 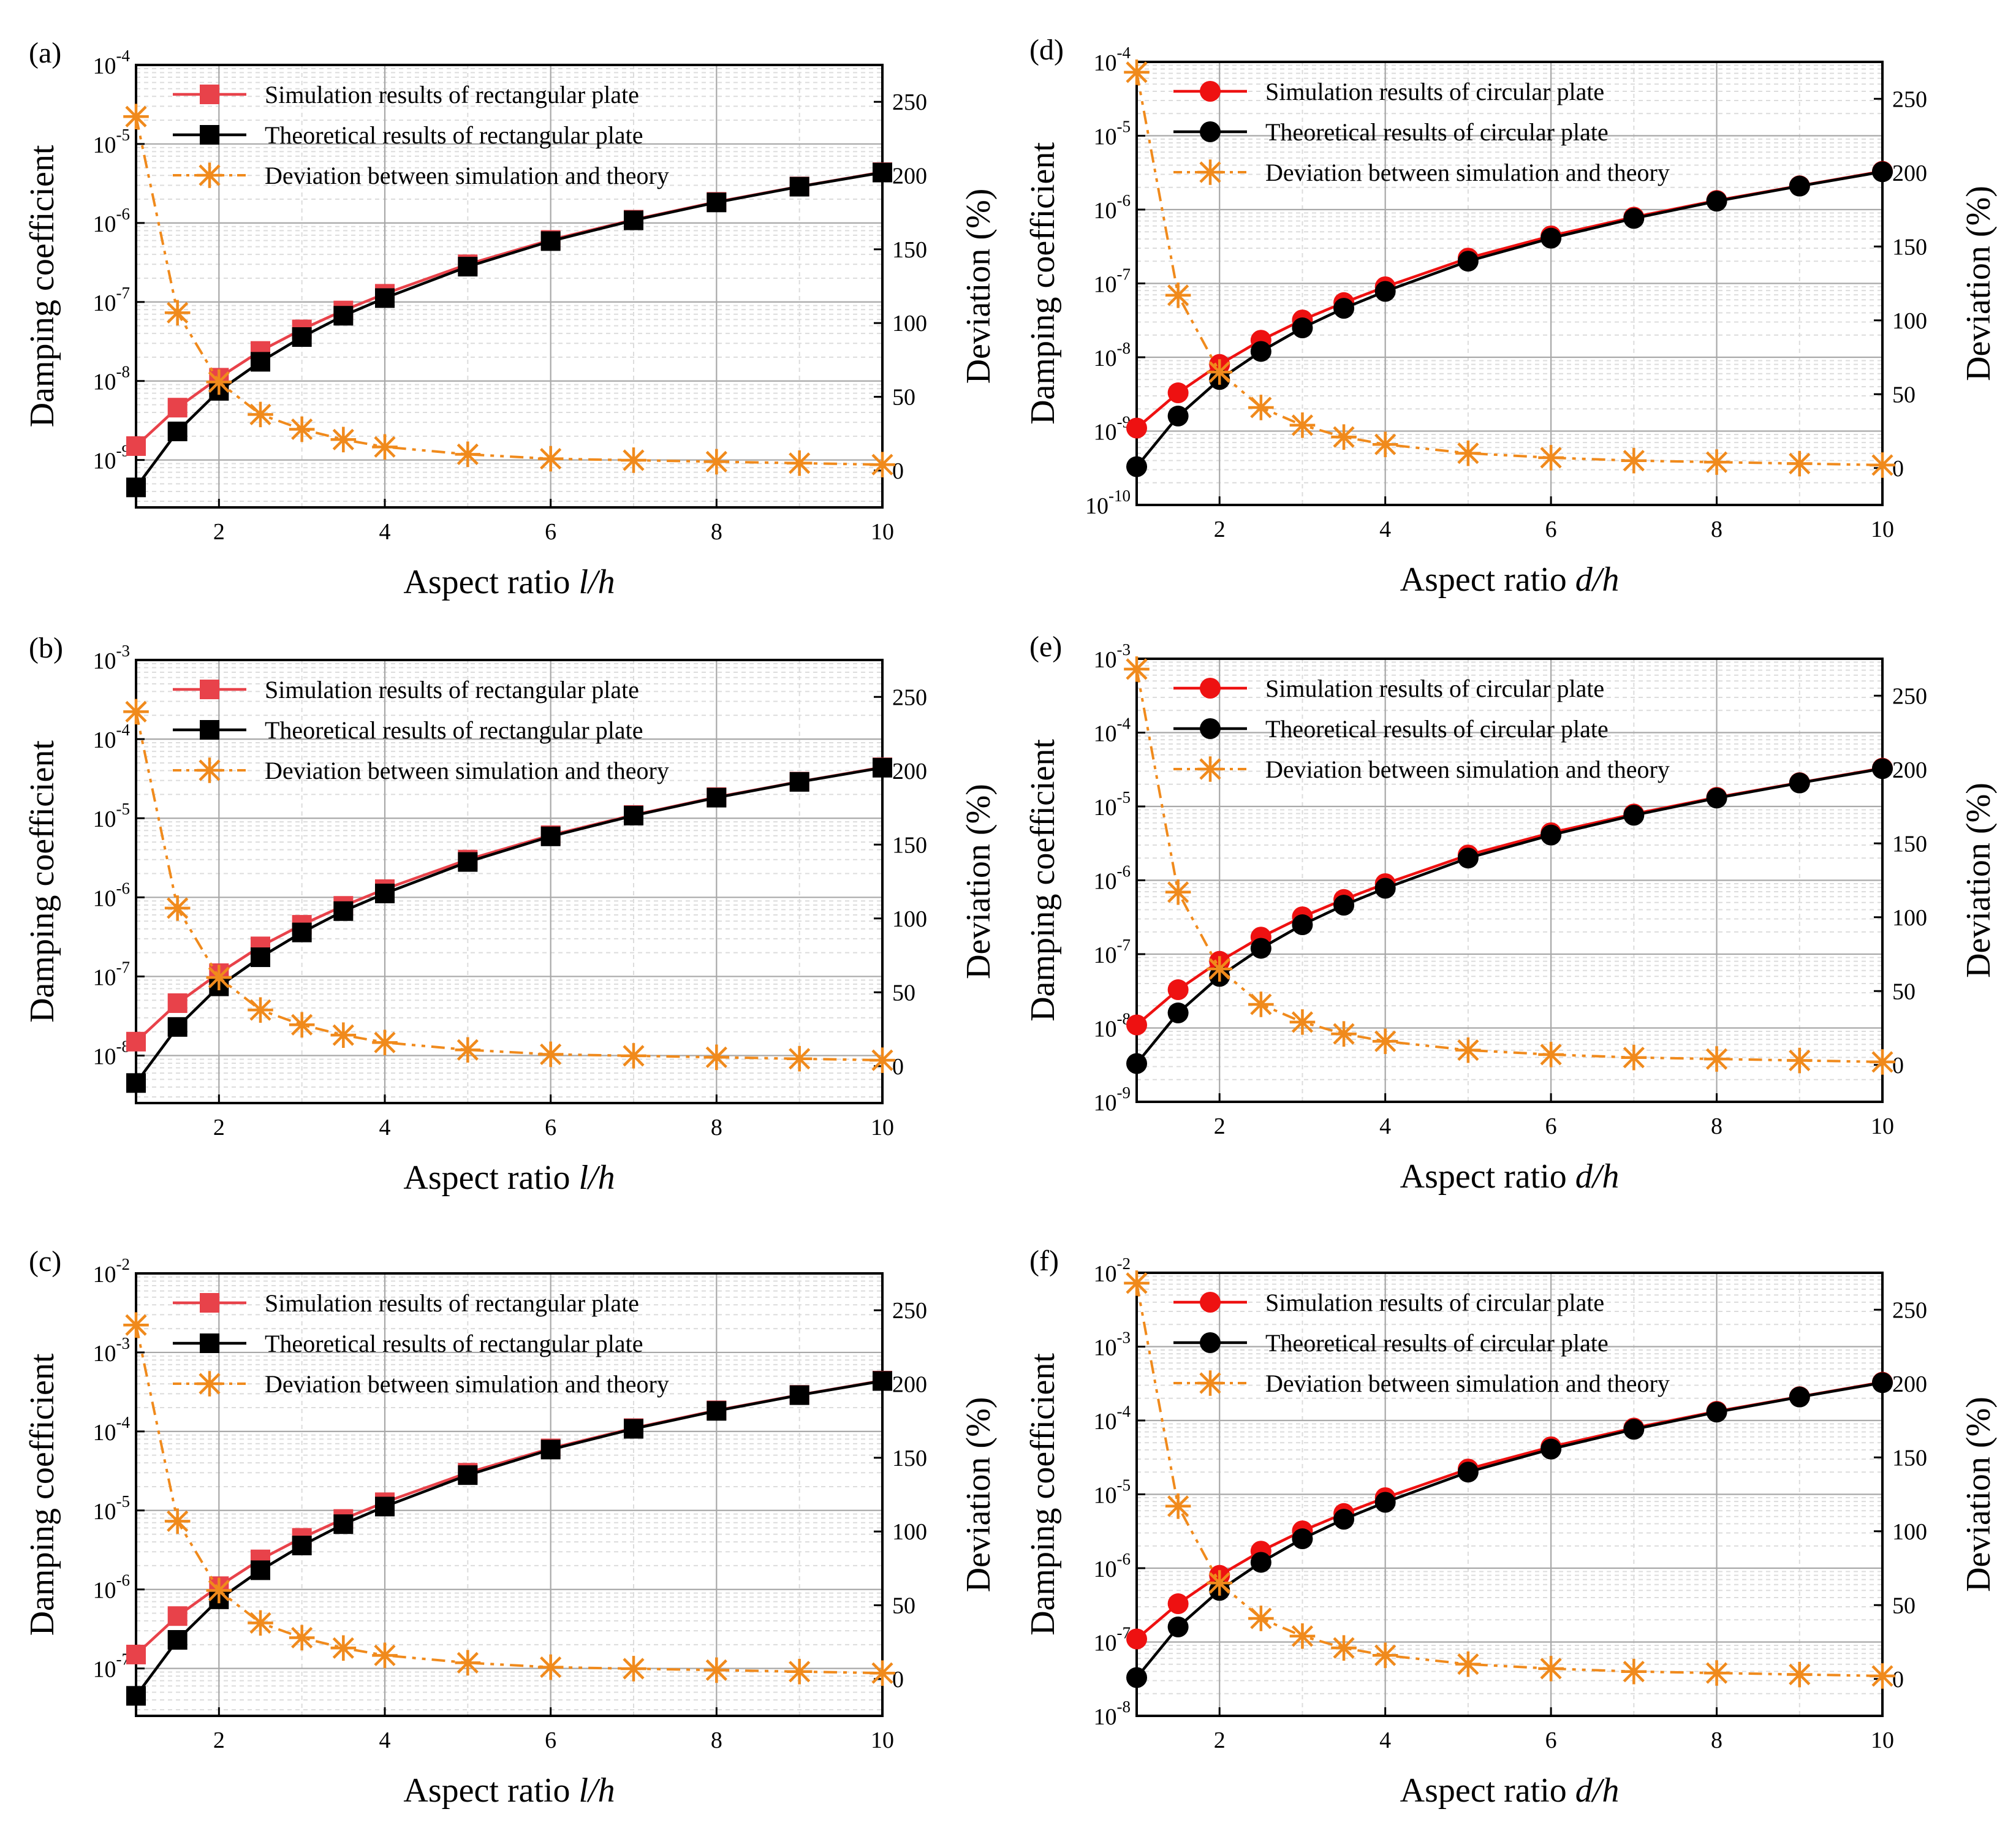 What do you see at coordinates (509, 1538) in the screenshot?
I see `series-square` at bounding box center [509, 1538].